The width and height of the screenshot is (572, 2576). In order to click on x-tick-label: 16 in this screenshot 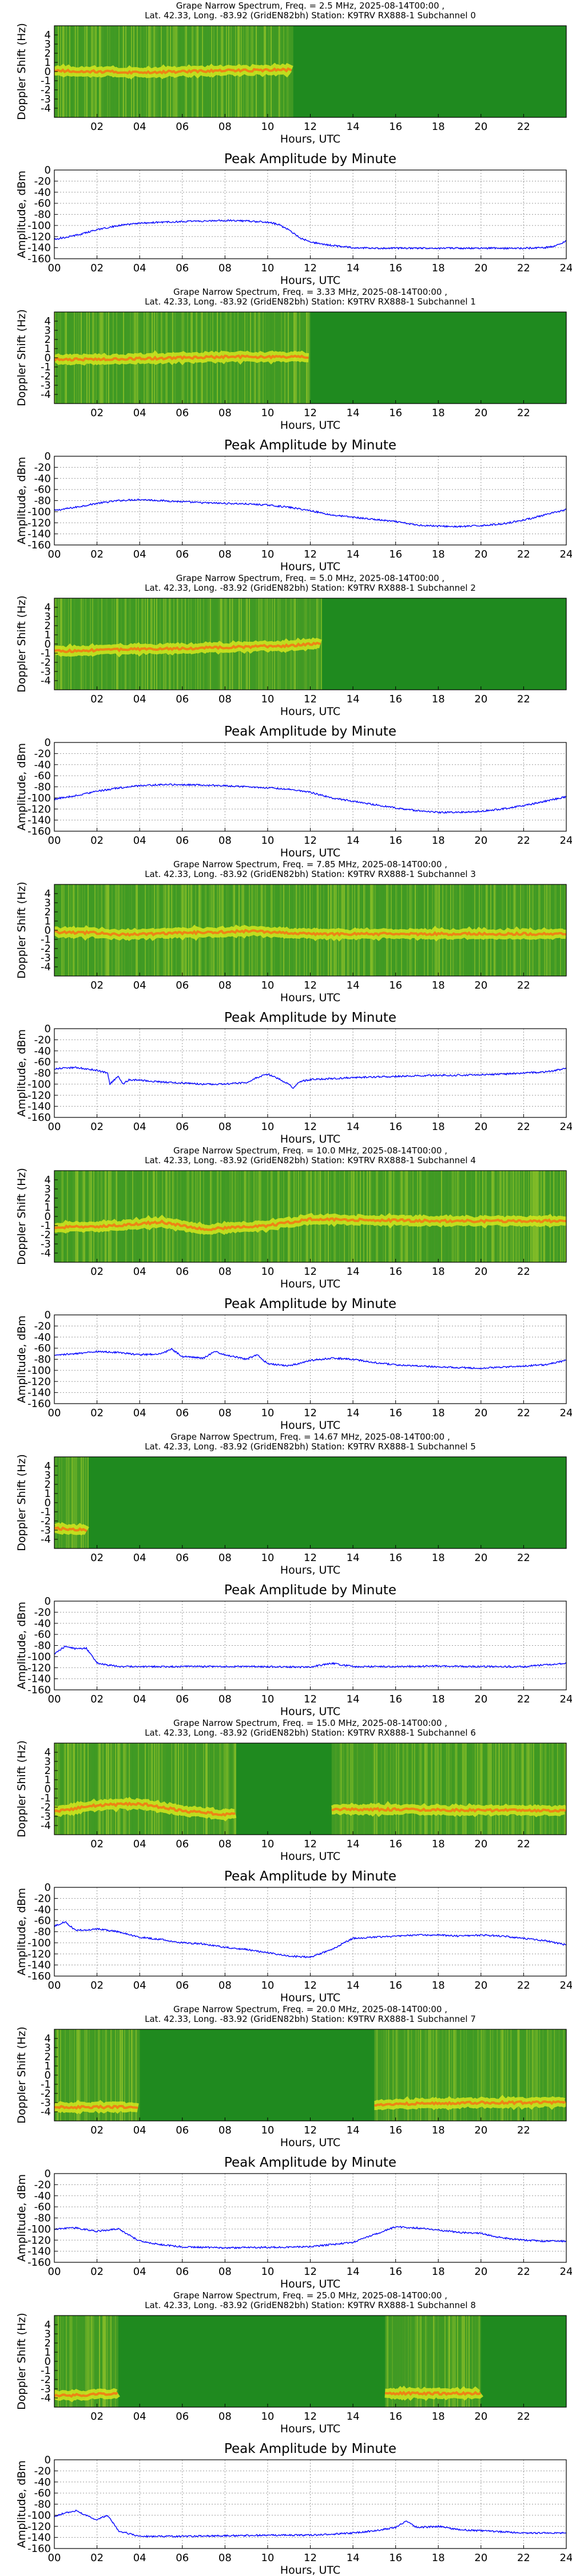, I will do `click(395, 2417)`.